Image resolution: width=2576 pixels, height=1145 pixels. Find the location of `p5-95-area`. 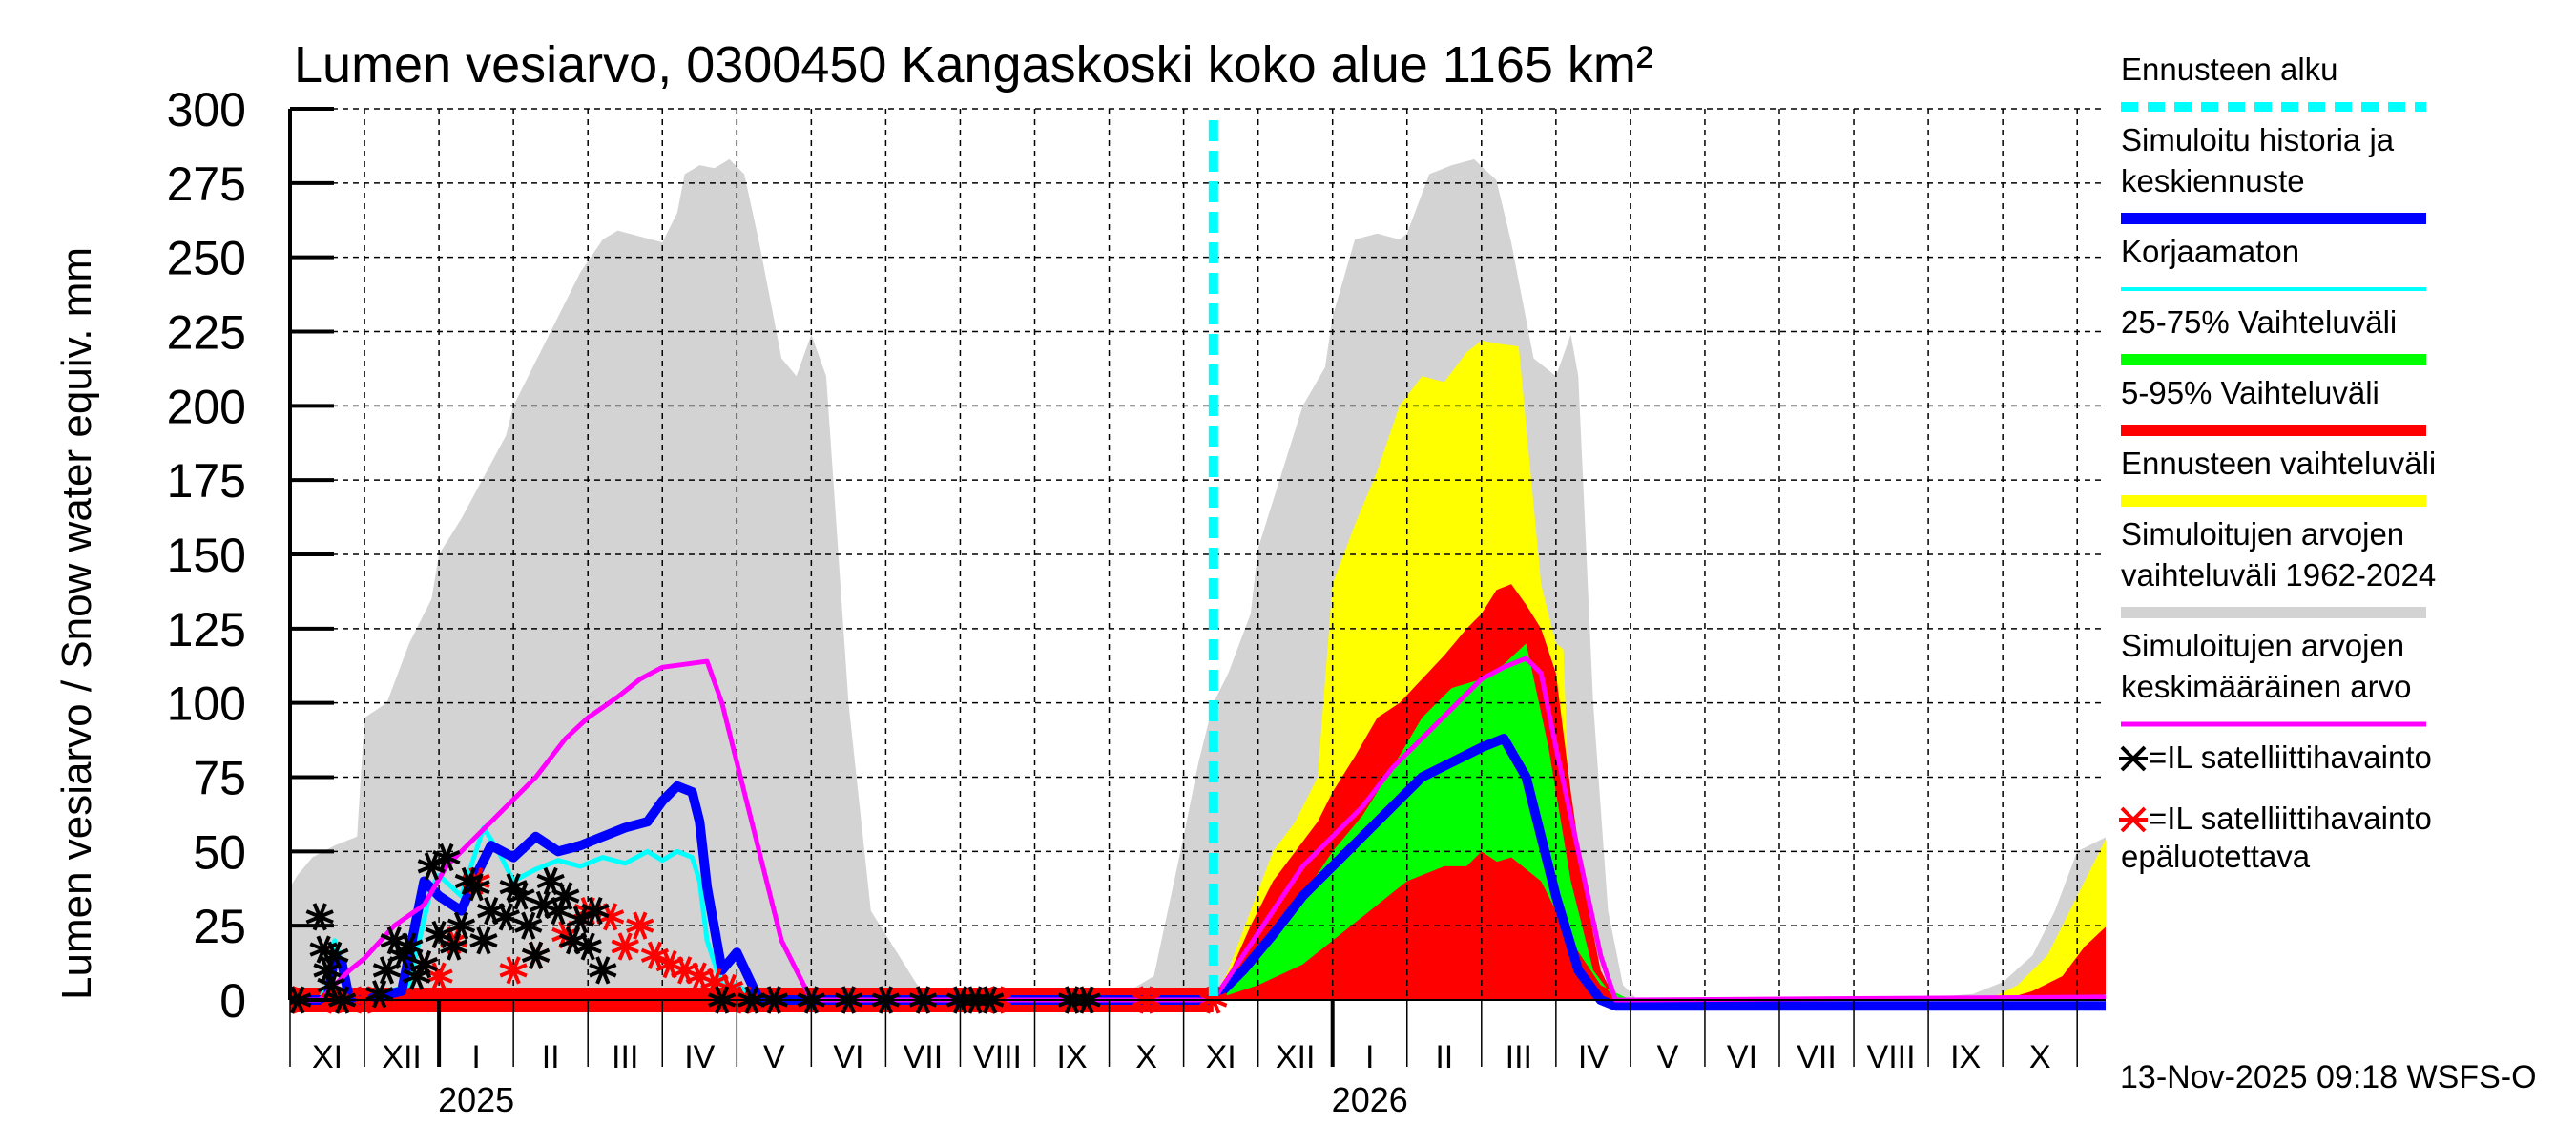

p5-95-area is located at coordinates (1659, 792).